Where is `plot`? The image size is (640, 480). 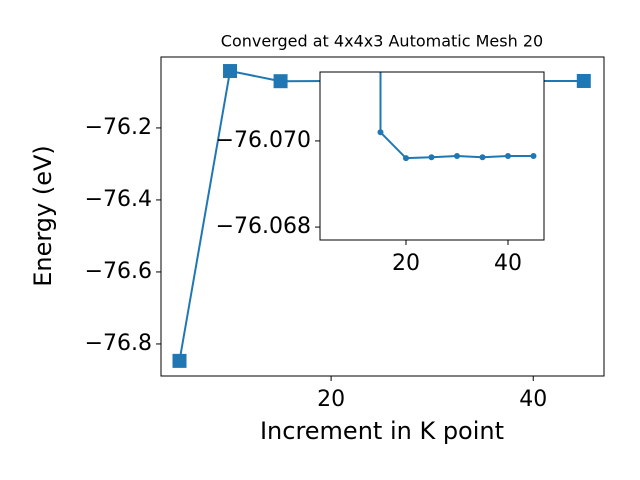
plot is located at coordinates (457, 117).